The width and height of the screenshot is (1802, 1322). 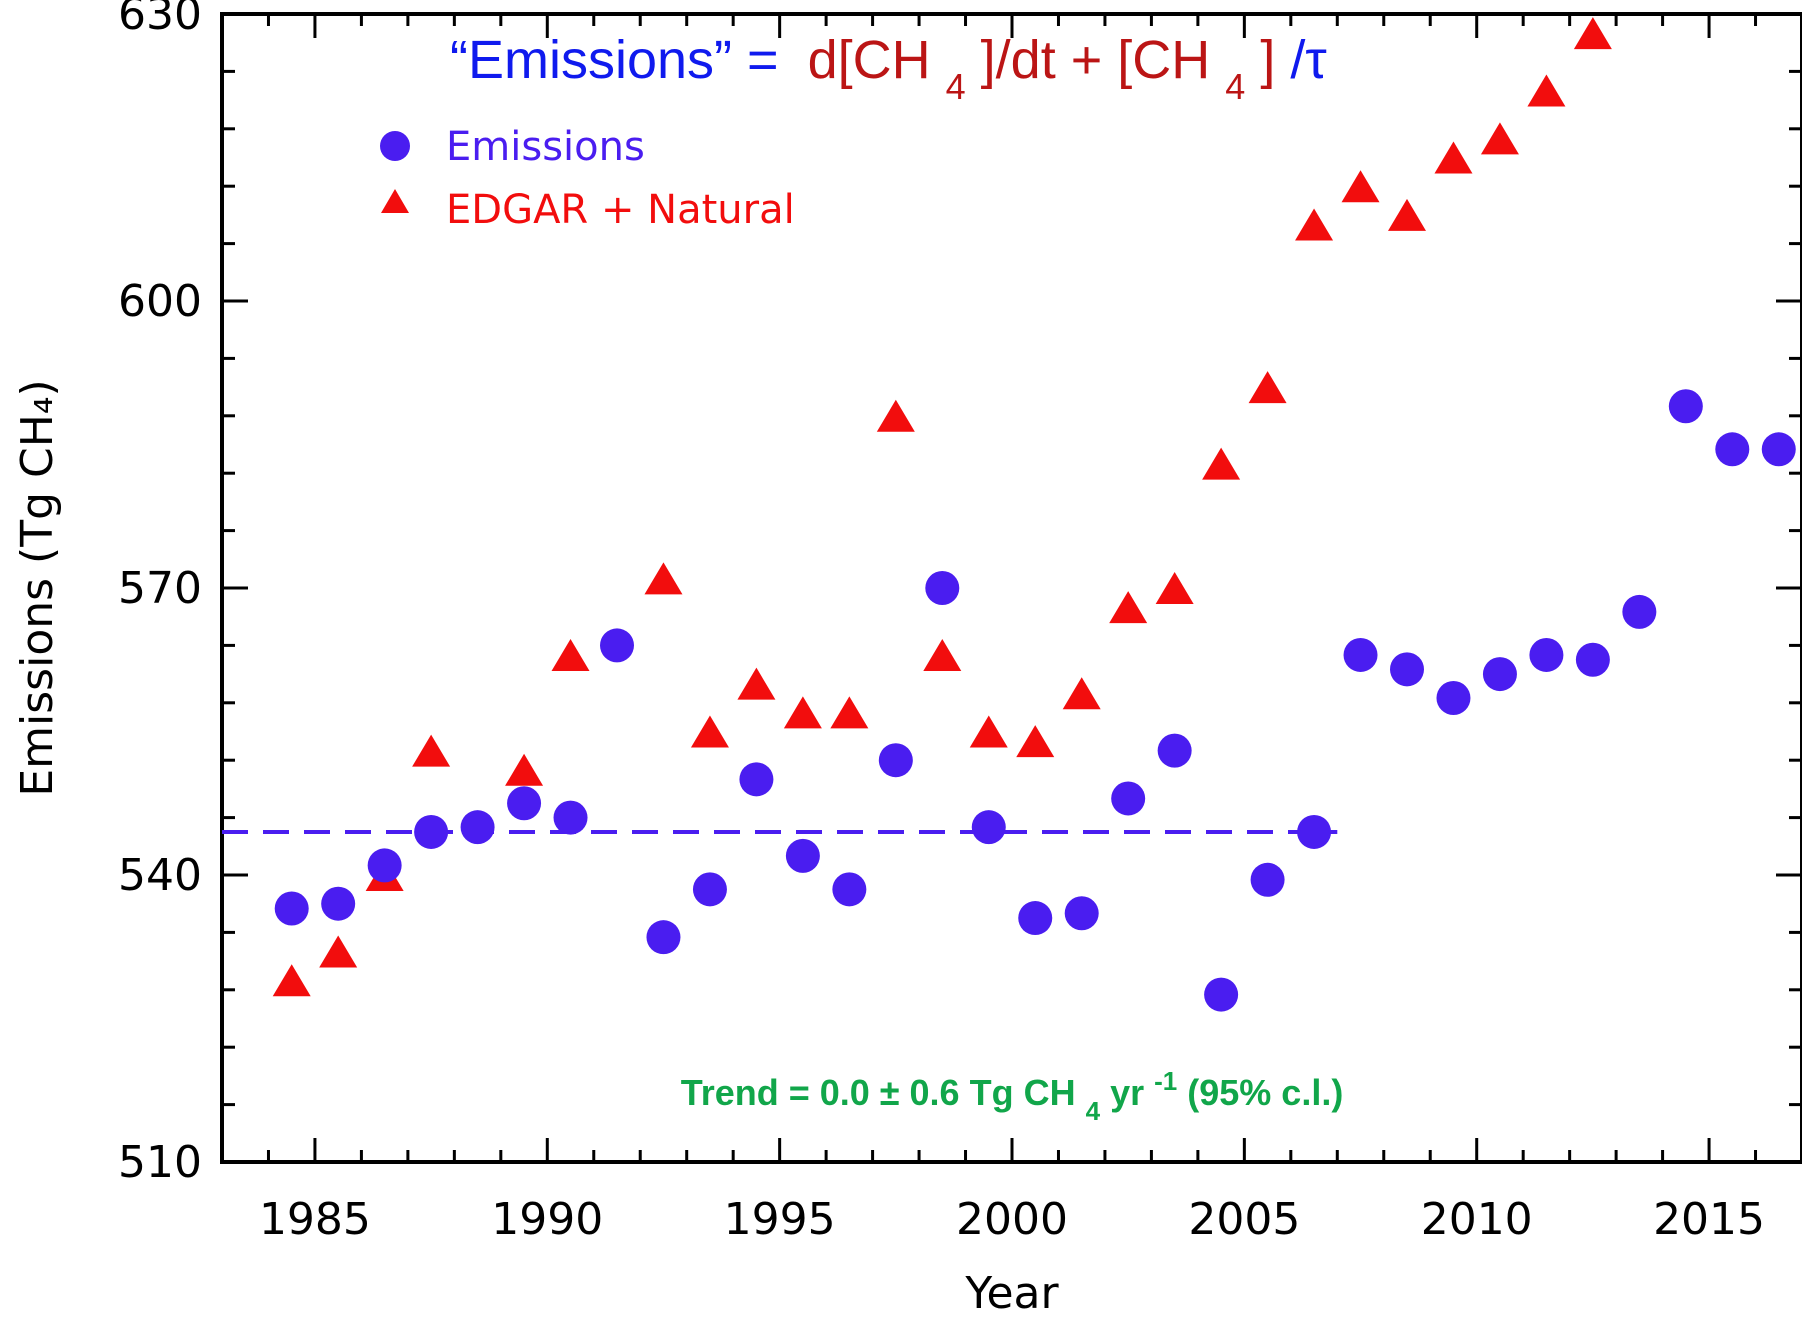 I want to click on x-axis-tick-labels: 1985 1990 1995 2000 2005 2010 2015, so click(x=1012, y=1219).